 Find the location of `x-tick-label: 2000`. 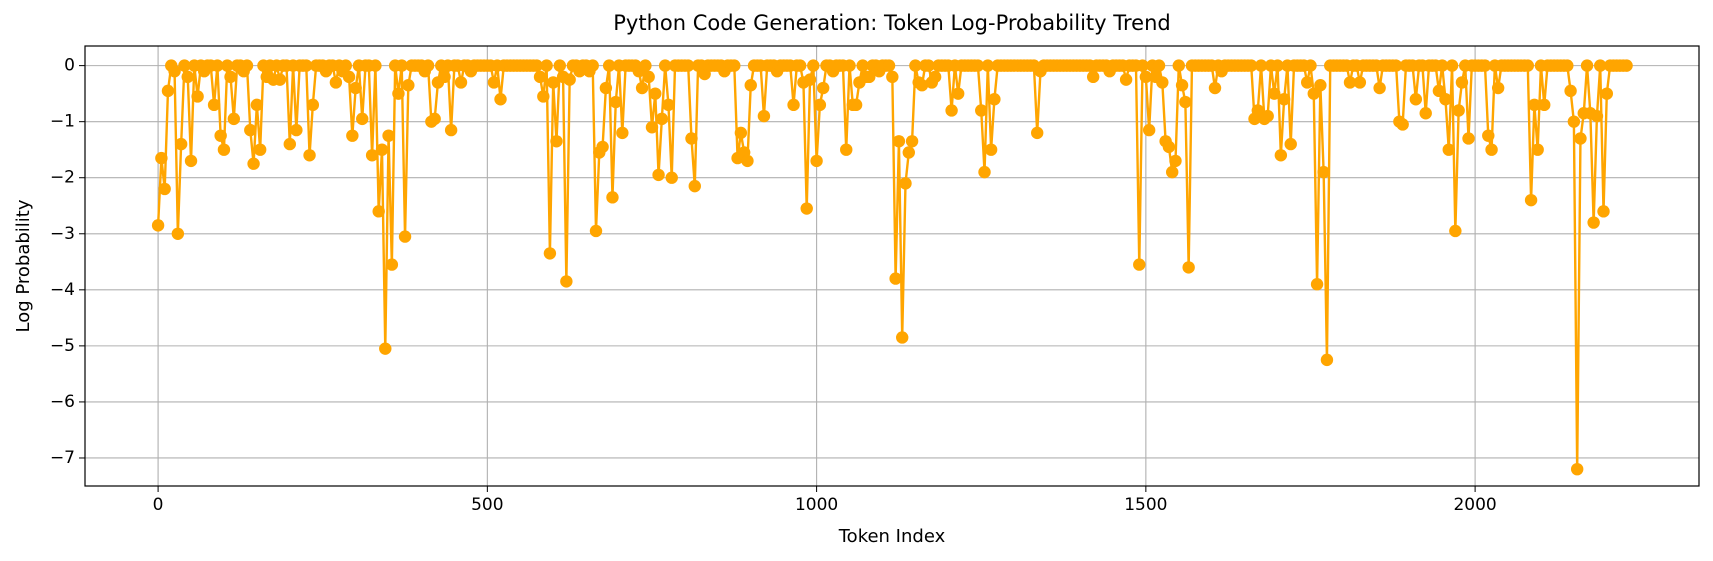

x-tick-label: 2000 is located at coordinates (1474, 505).